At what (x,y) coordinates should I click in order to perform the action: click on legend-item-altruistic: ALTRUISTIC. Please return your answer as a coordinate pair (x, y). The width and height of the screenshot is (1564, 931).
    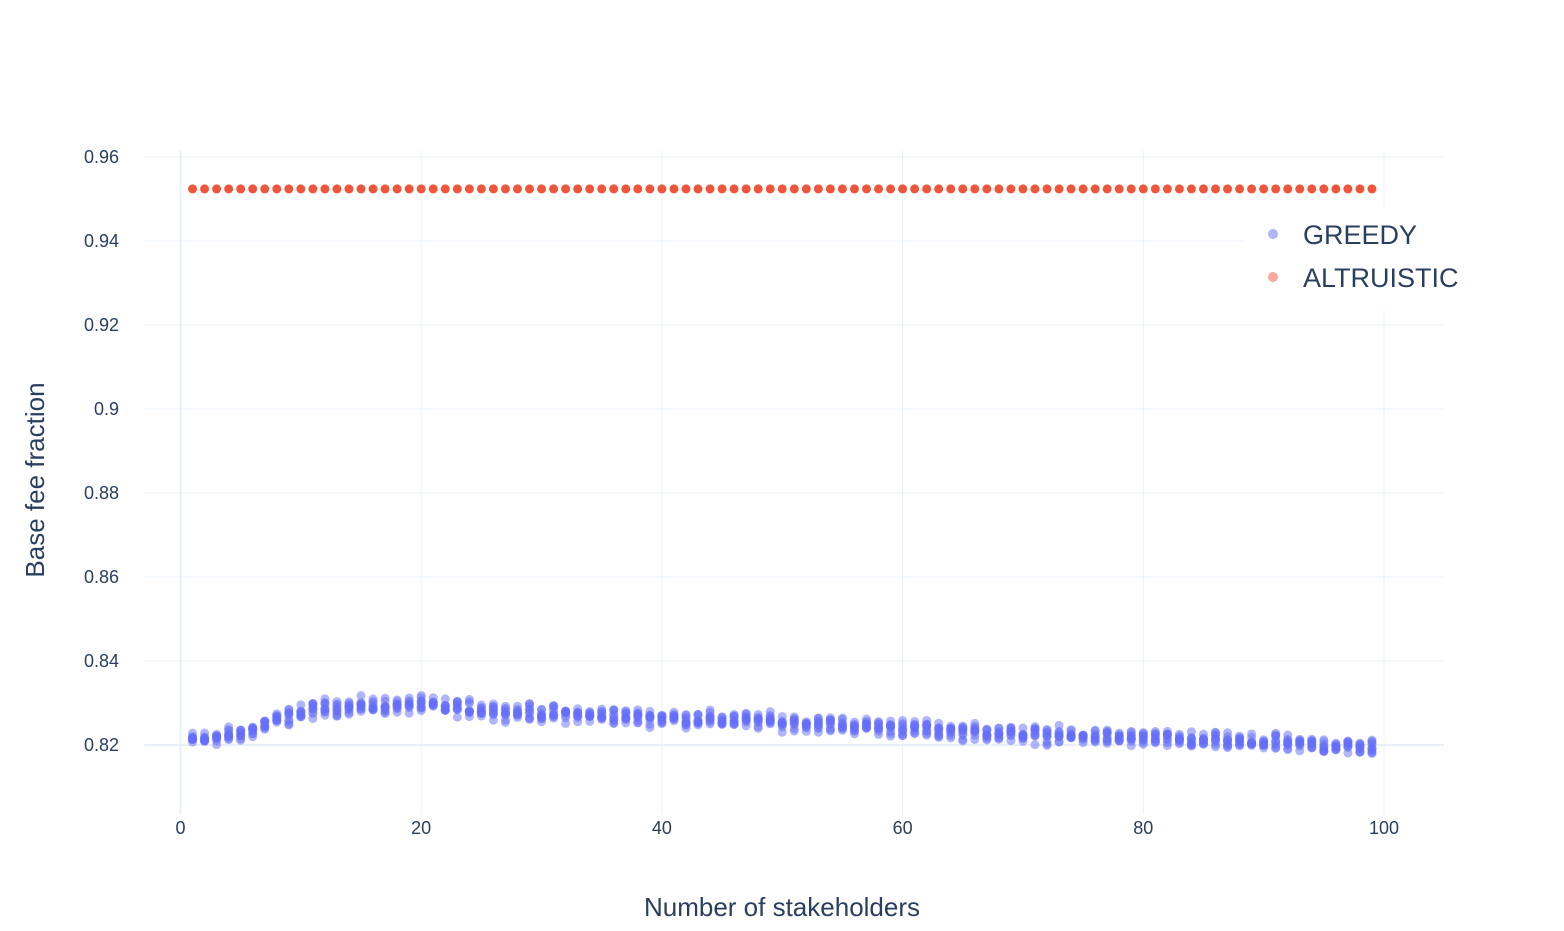
    Looking at the image, I should click on (1363, 278).